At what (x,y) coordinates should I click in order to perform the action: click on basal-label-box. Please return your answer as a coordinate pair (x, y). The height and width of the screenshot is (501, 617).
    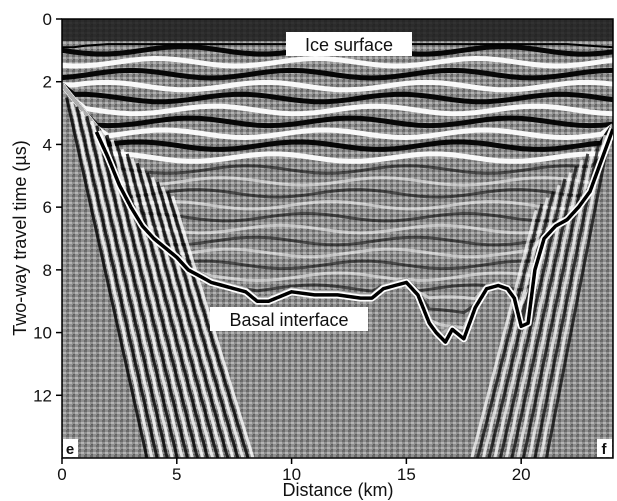
    Looking at the image, I should click on (289, 319).